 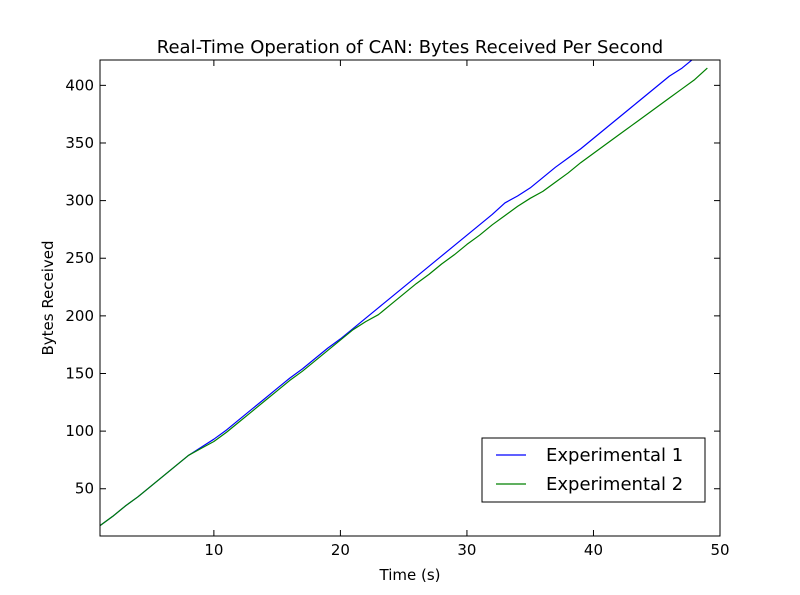 I want to click on x-tick-label: 50, so click(x=719, y=550).